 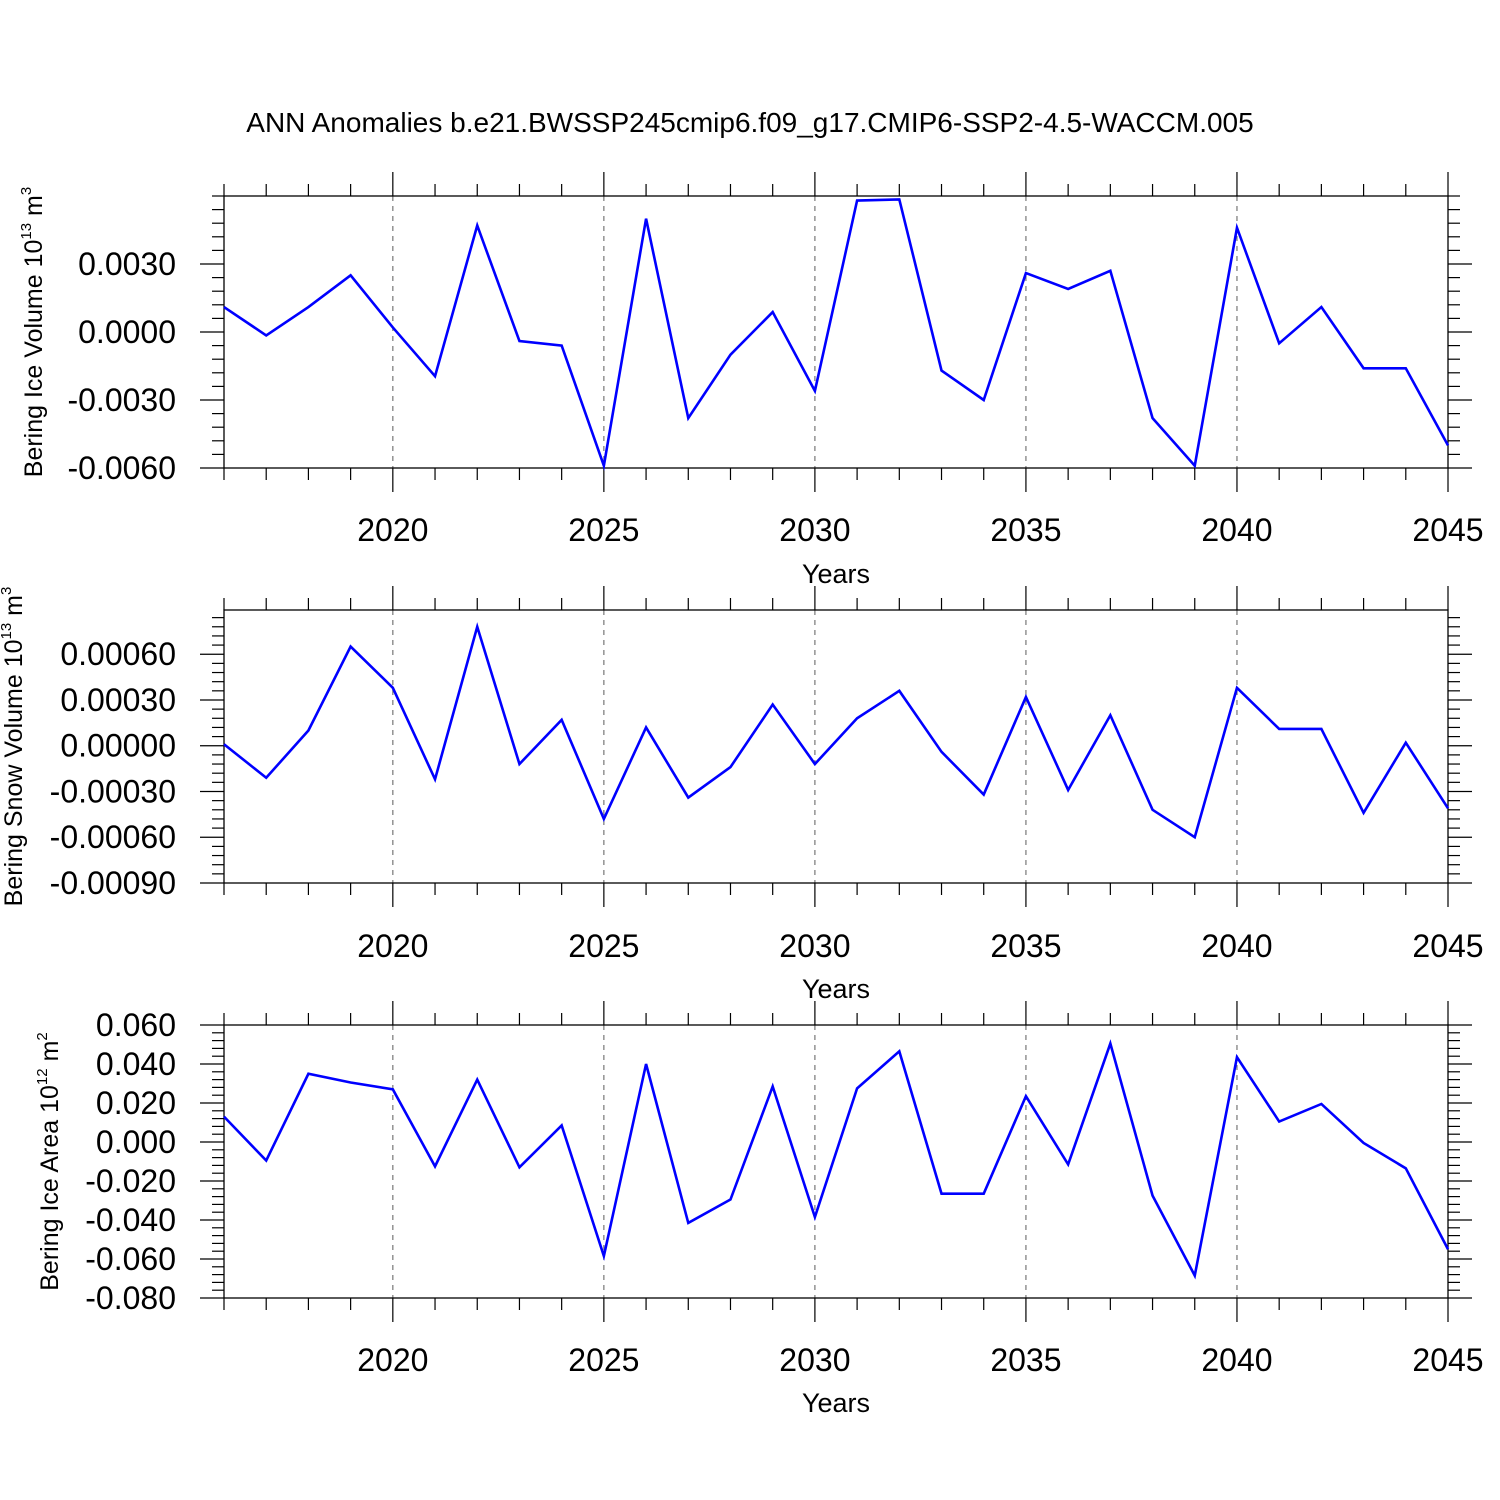 I want to click on y-axis-label: Bering Snow Volume 1013 m3, so click(x=14, y=747).